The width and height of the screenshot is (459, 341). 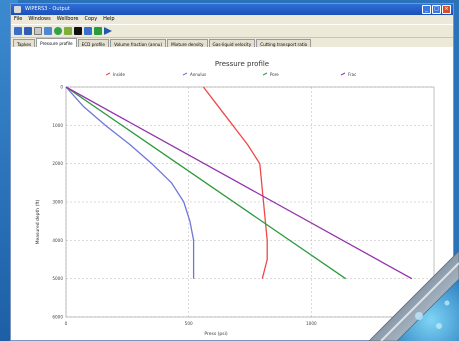 I want to click on y-tick-label: 2000, so click(x=57, y=163).